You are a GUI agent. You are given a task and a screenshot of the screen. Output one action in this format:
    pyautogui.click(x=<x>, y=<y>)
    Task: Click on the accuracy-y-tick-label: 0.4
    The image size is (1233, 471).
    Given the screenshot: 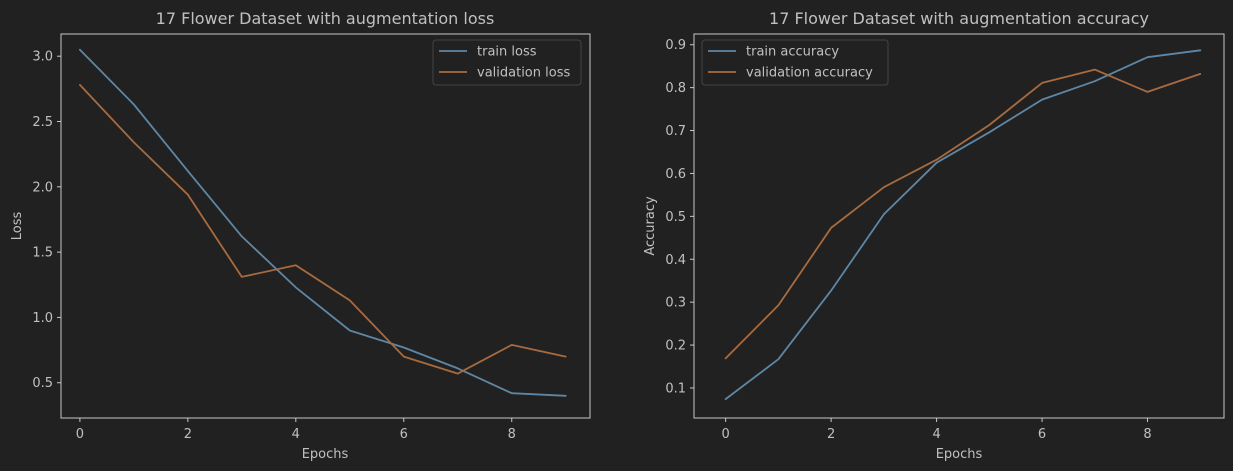 What is the action you would take?
    pyautogui.click(x=675, y=260)
    